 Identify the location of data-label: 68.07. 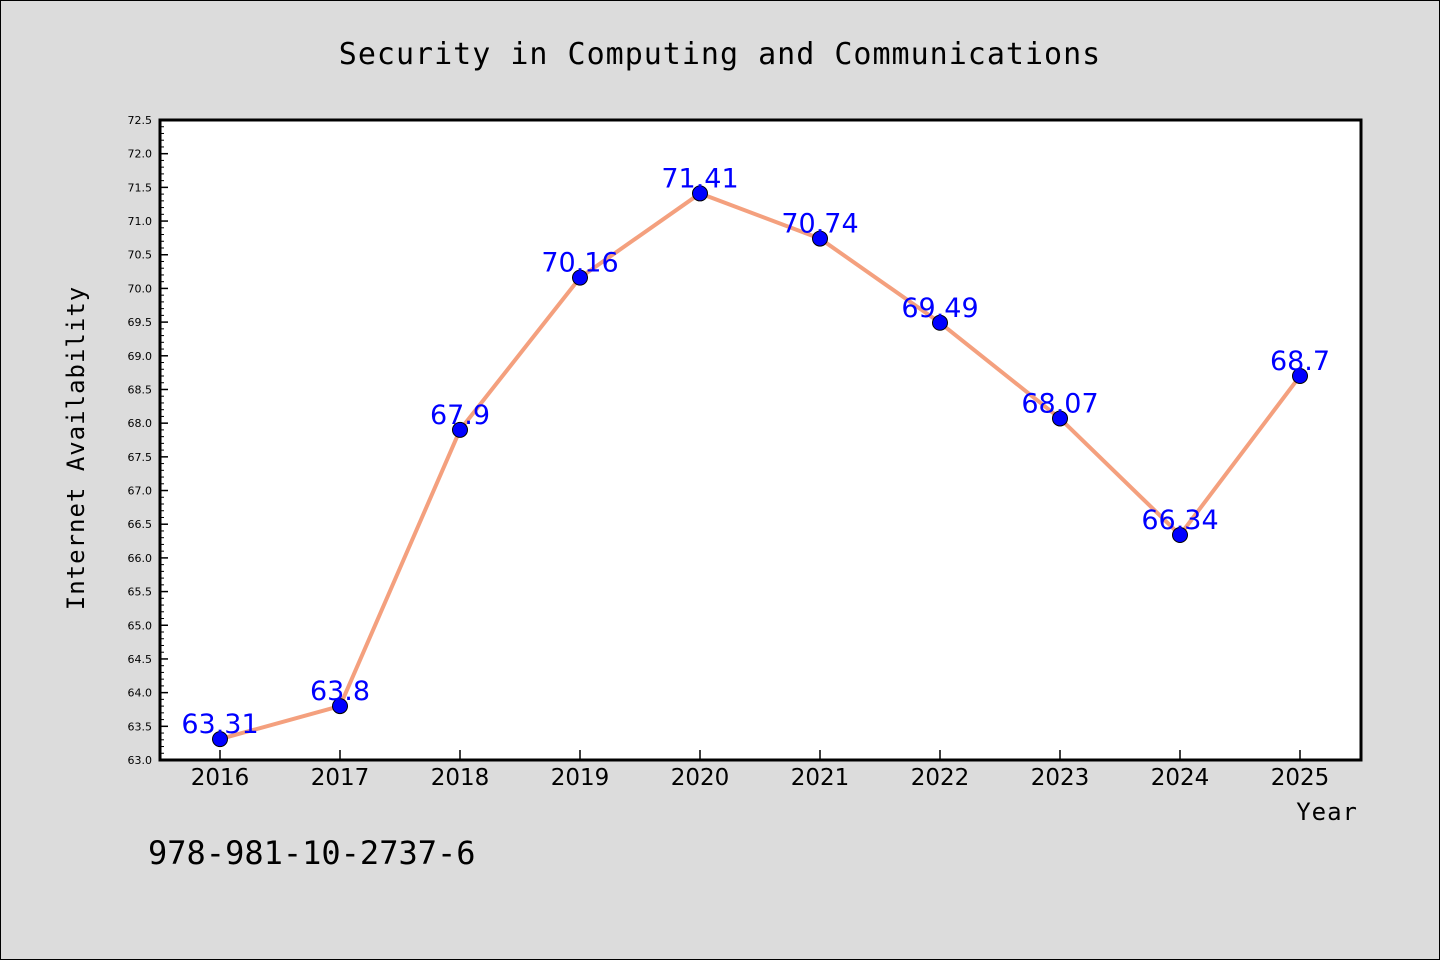
(1059, 403).